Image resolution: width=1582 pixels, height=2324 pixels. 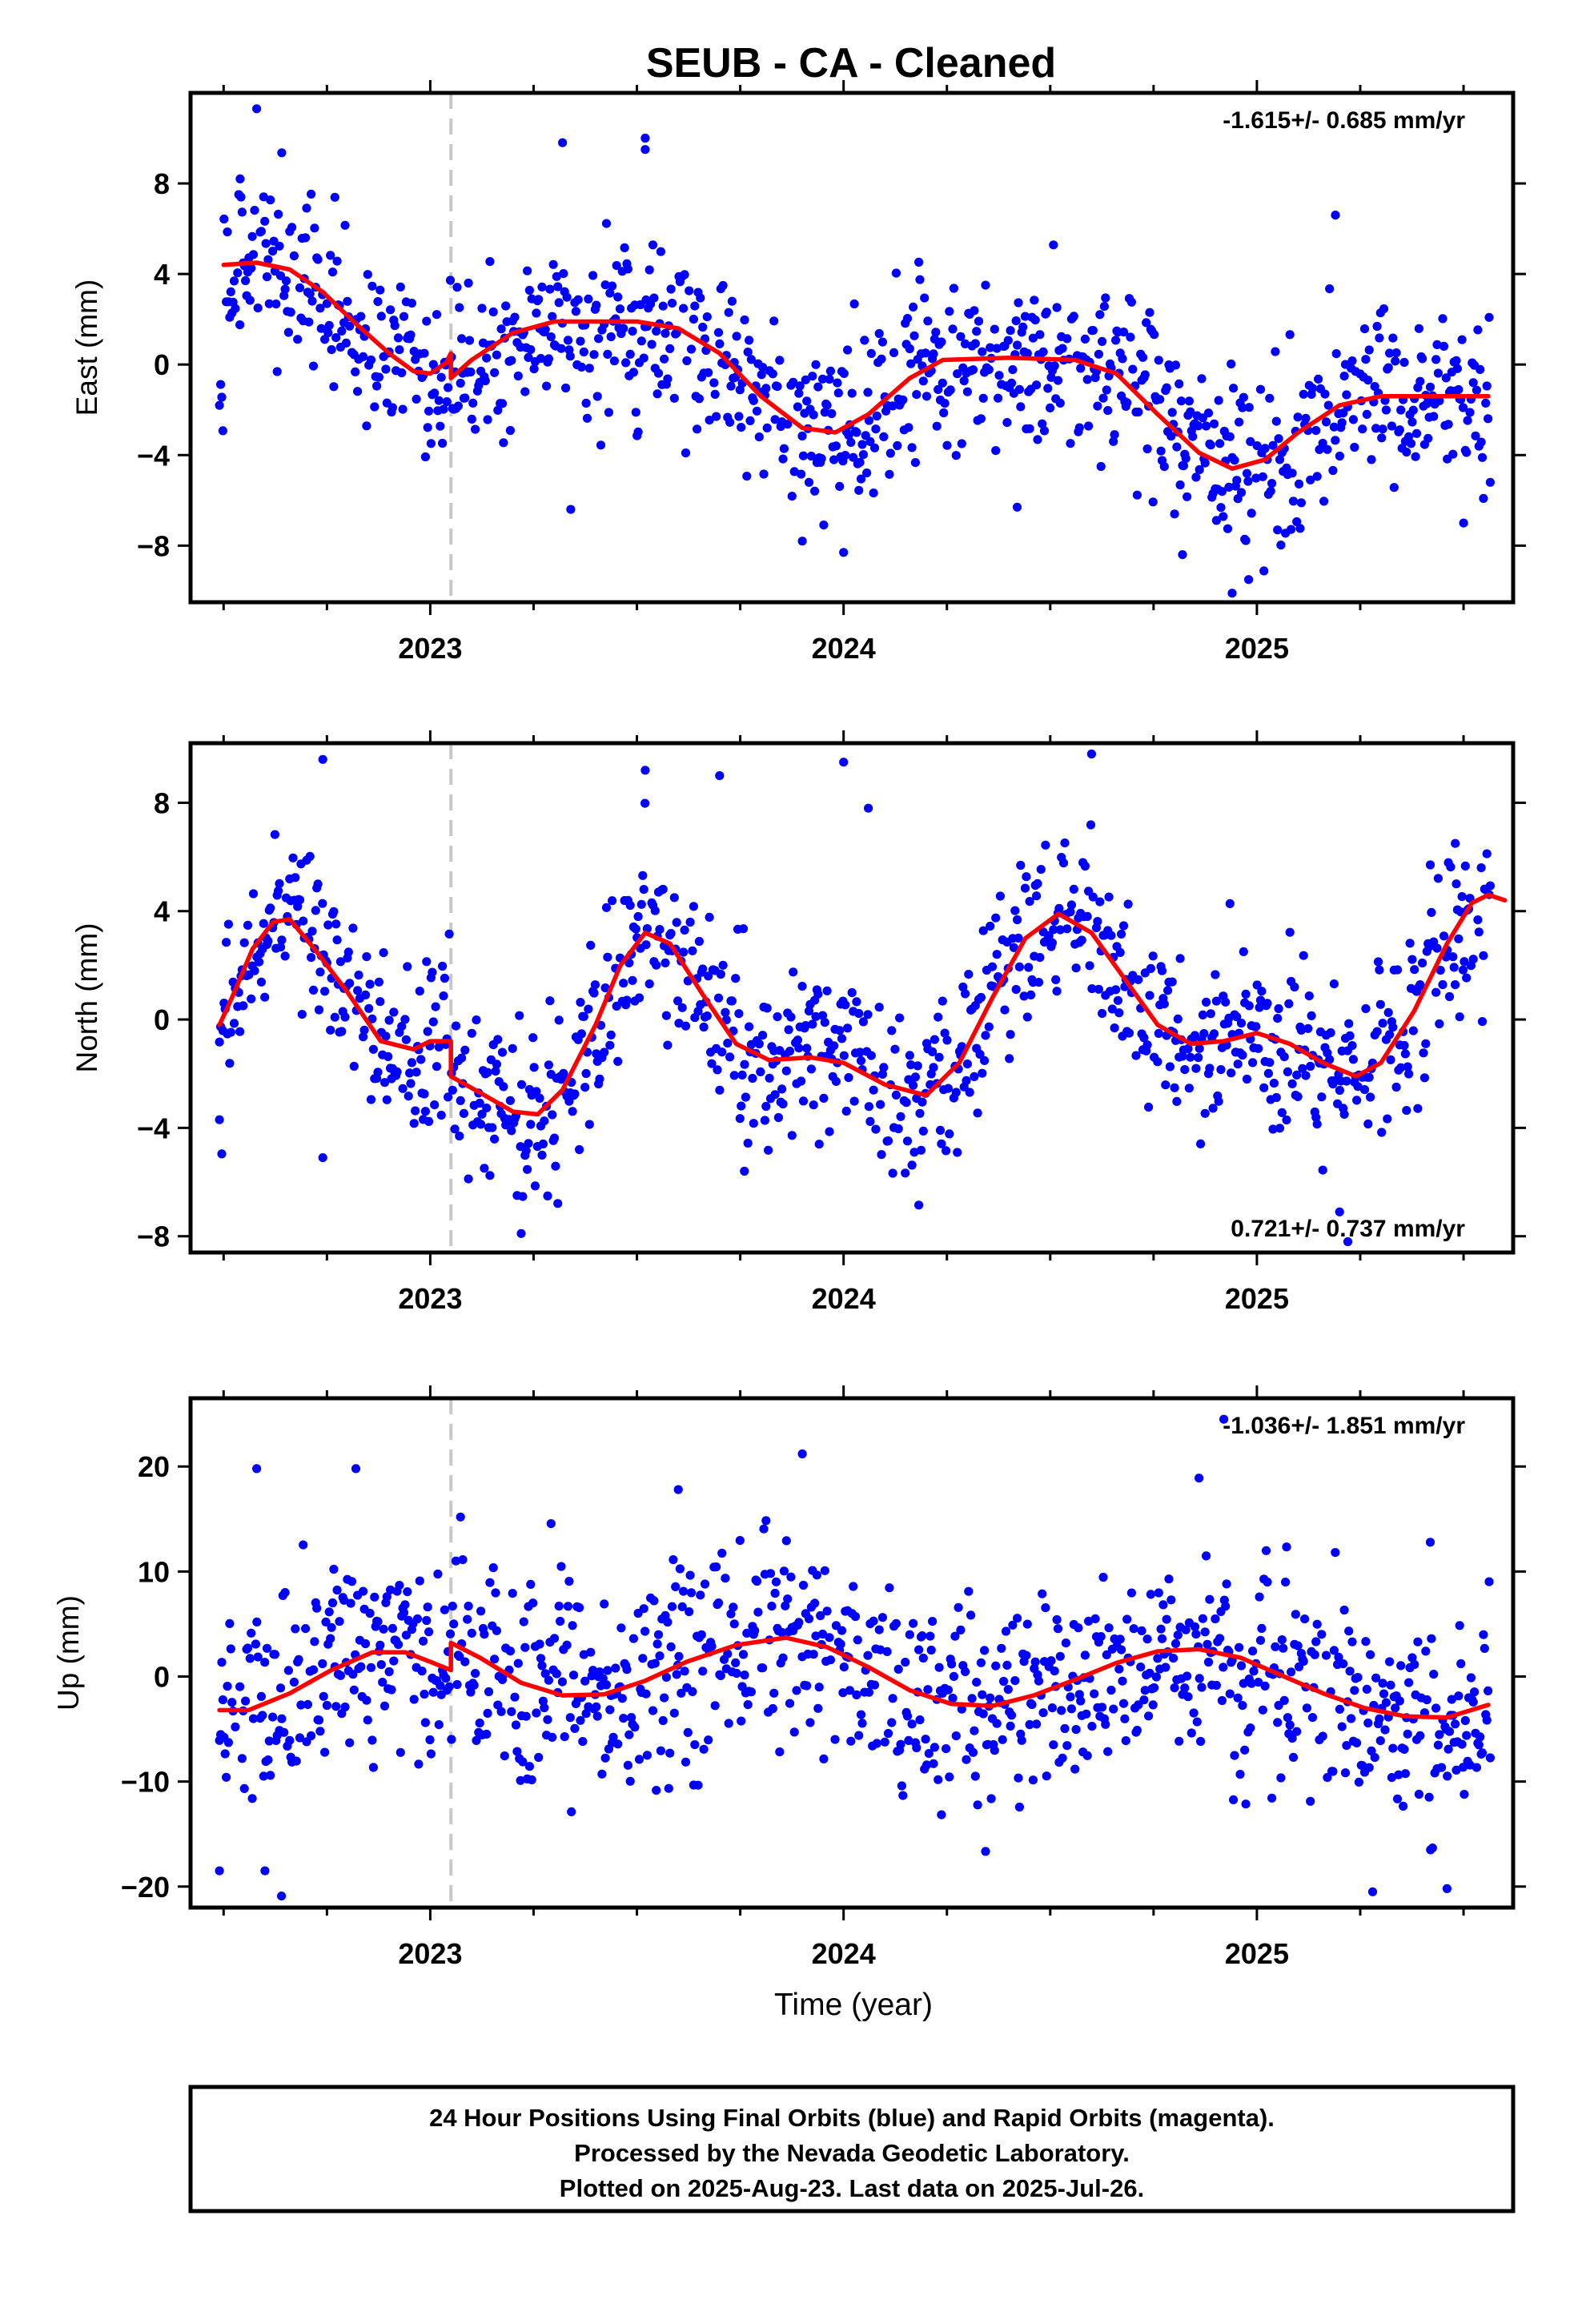 What do you see at coordinates (844, 1953) in the screenshot?
I see `x-tick-label: 2024` at bounding box center [844, 1953].